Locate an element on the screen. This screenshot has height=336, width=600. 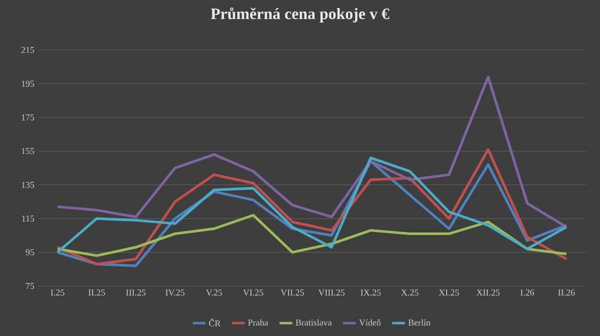
x-tick-label: IV.25 is located at coordinates (175, 293).